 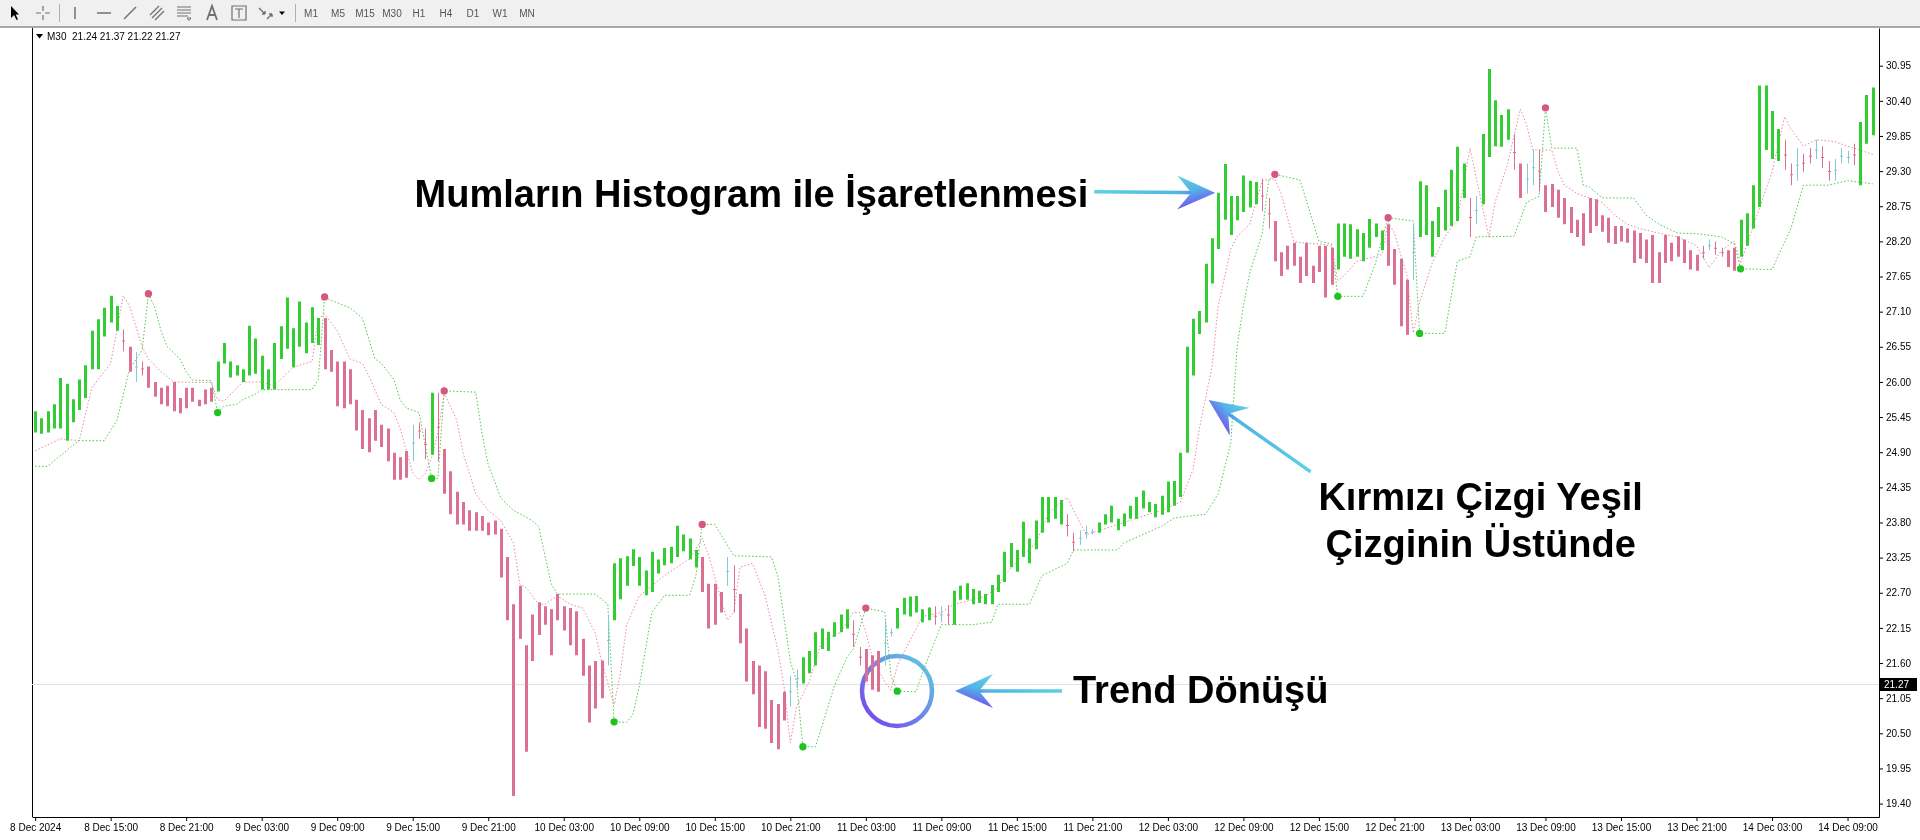 What do you see at coordinates (1899, 558) in the screenshot?
I see `y-tick-label: 23.25` at bounding box center [1899, 558].